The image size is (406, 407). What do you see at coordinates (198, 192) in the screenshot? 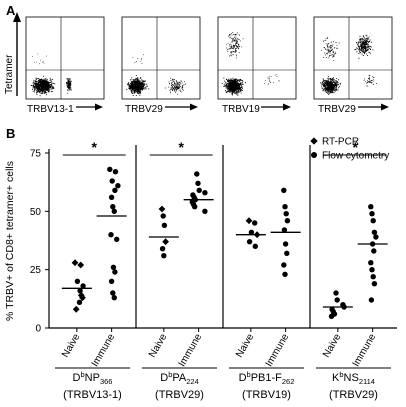
I see `group-immune-points` at bounding box center [198, 192].